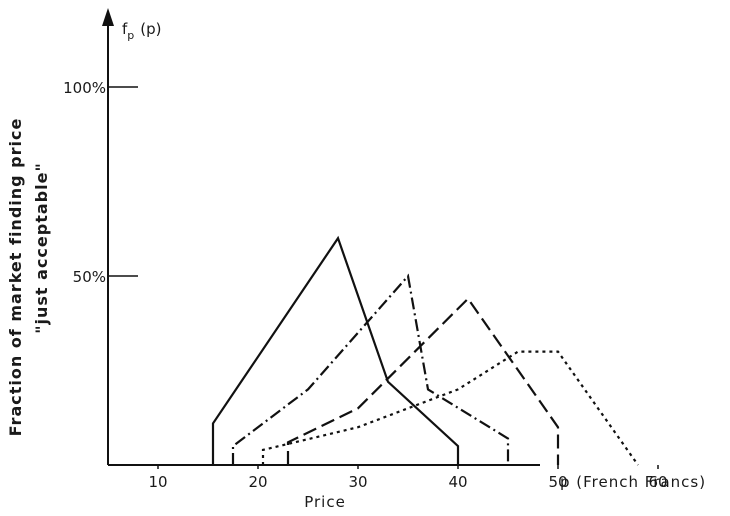 The height and width of the screenshot is (516, 730). Describe the element at coordinates (457, 482) in the screenshot. I see `x-tick-label: 40` at that location.